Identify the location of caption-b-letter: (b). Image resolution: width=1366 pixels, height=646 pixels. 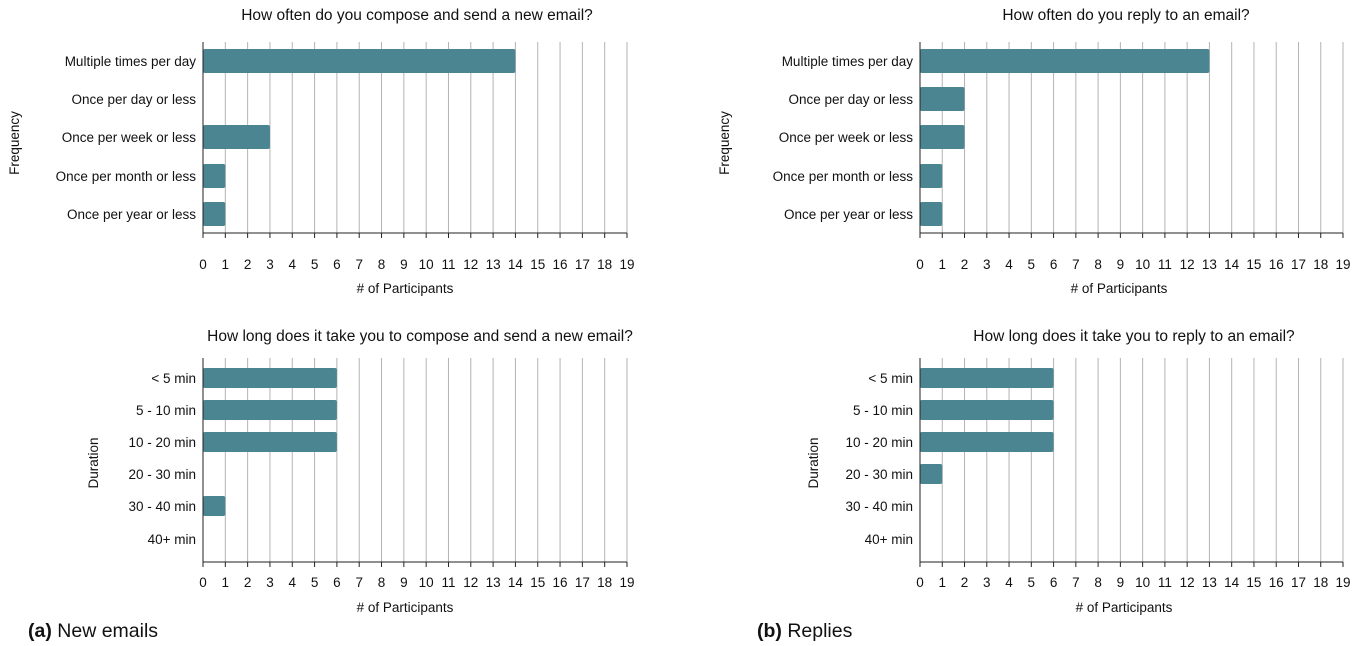
(769, 631).